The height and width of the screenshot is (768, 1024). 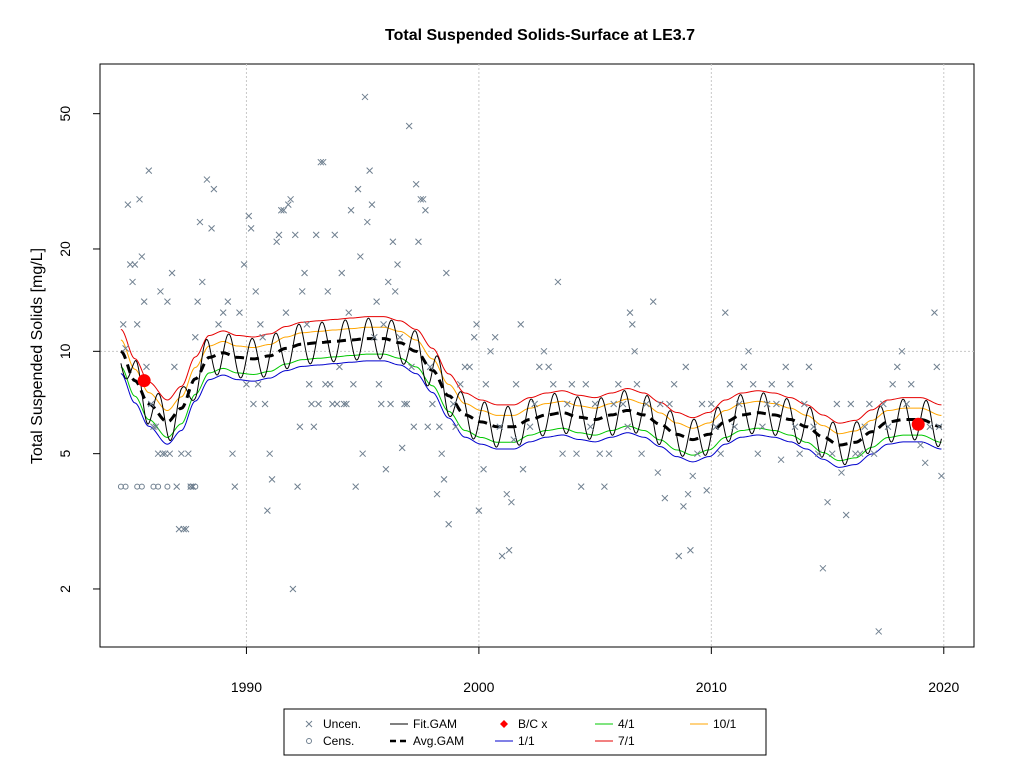 What do you see at coordinates (37, 356) in the screenshot?
I see `y-axis-label: Total Suspended Solids [mg/L]` at bounding box center [37, 356].